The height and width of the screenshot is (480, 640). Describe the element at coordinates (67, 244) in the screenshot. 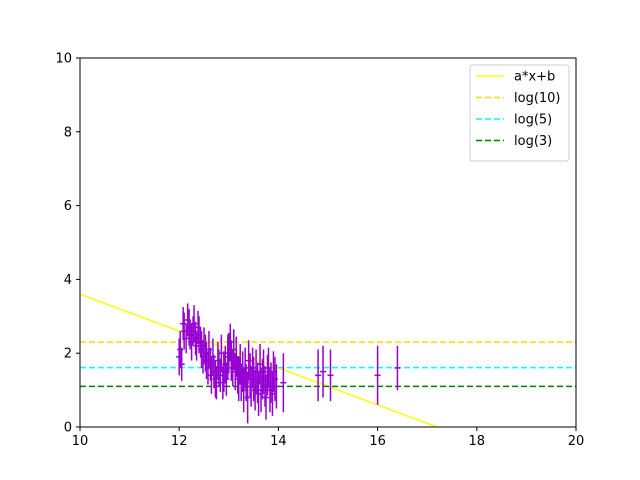

I see `y-axis: 0 2 4 6 8 10` at that location.